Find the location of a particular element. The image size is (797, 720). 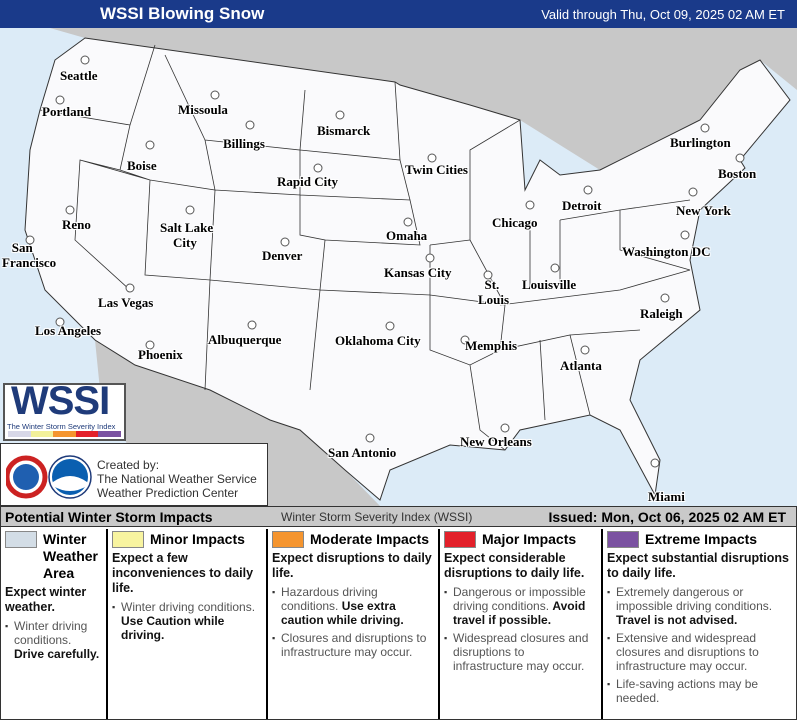

city-label: Albuquerque is located at coordinates (245, 339).